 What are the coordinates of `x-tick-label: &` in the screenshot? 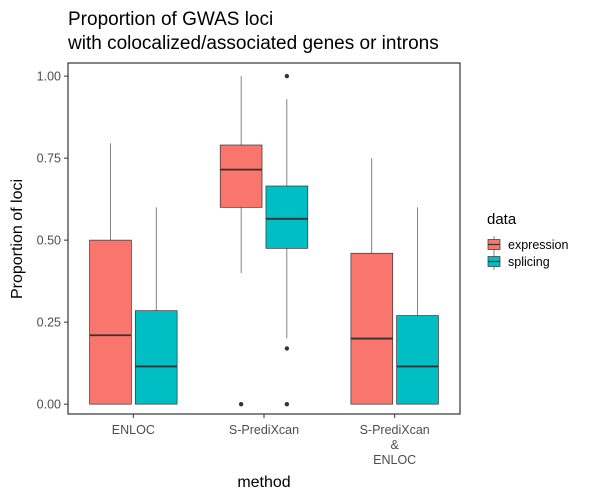 It's located at (394, 445).